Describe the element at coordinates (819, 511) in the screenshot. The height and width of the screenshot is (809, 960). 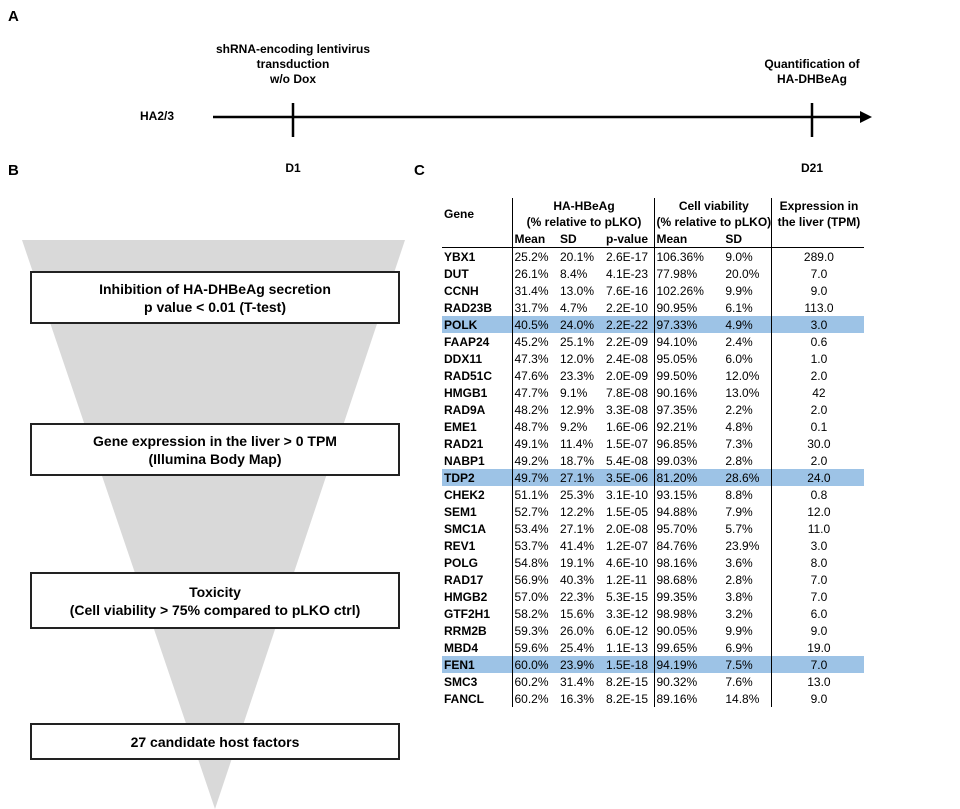
I see `expression-cell: 12.0` at that location.